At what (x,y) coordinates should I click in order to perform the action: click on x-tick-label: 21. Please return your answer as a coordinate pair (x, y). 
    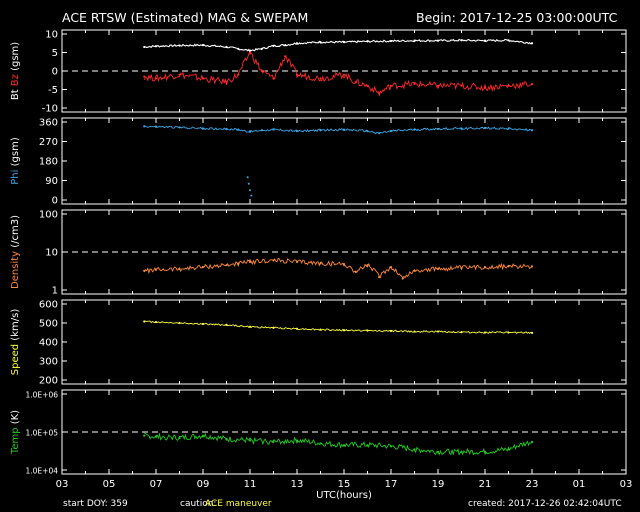
    Looking at the image, I should click on (485, 484).